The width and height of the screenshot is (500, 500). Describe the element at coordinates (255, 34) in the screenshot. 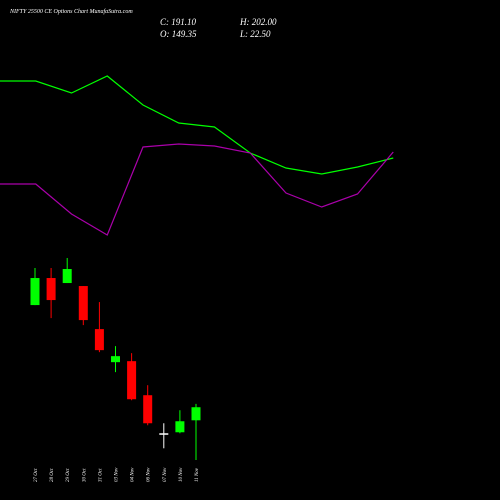

I see `annotation: L: 22.50` at that location.